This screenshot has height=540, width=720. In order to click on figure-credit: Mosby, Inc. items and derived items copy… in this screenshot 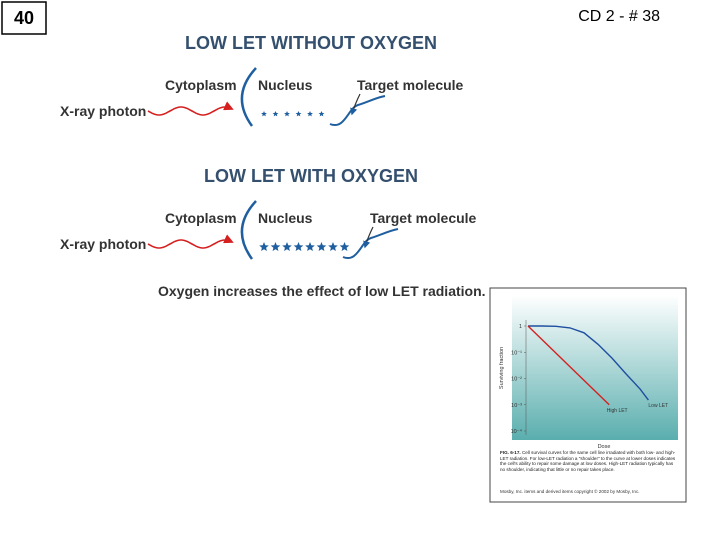, I will do `click(570, 491)`.